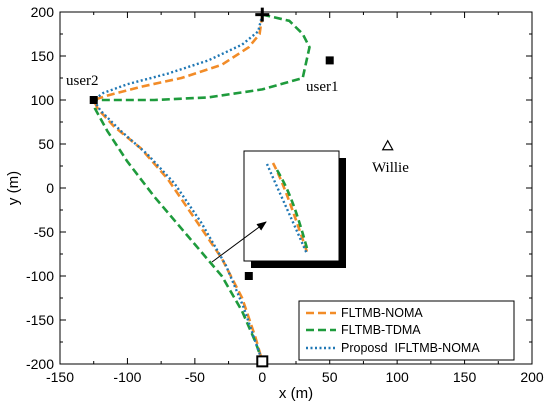  Describe the element at coordinates (397, 377) in the screenshot. I see `x-tick-label: 100` at that location.